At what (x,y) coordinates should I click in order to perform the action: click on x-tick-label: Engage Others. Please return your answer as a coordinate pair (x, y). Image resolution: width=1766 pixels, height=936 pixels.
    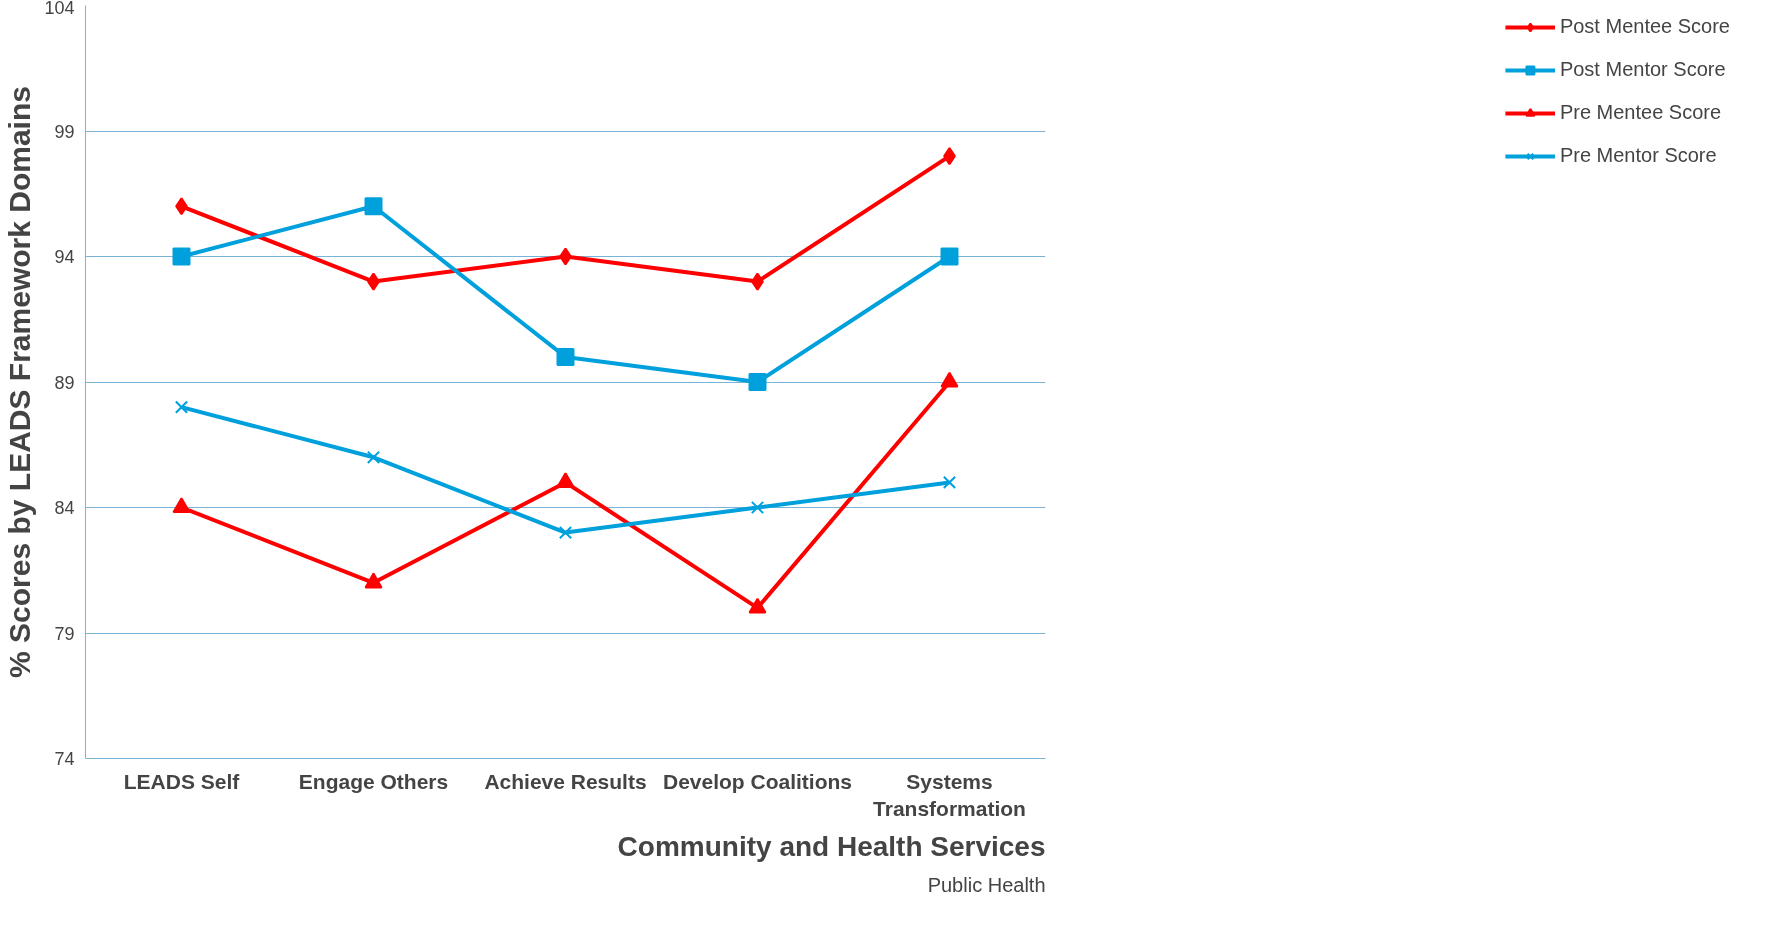
    Looking at the image, I should click on (373, 781).